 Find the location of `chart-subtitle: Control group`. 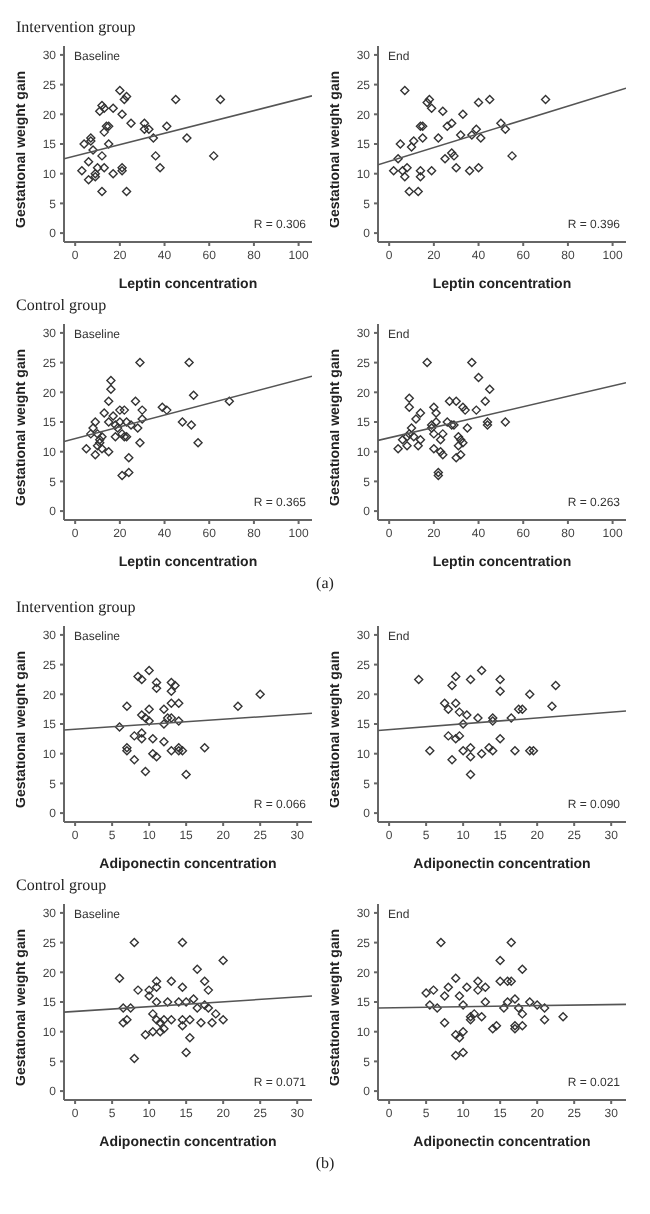

chart-subtitle: Control group is located at coordinates (62, 885).